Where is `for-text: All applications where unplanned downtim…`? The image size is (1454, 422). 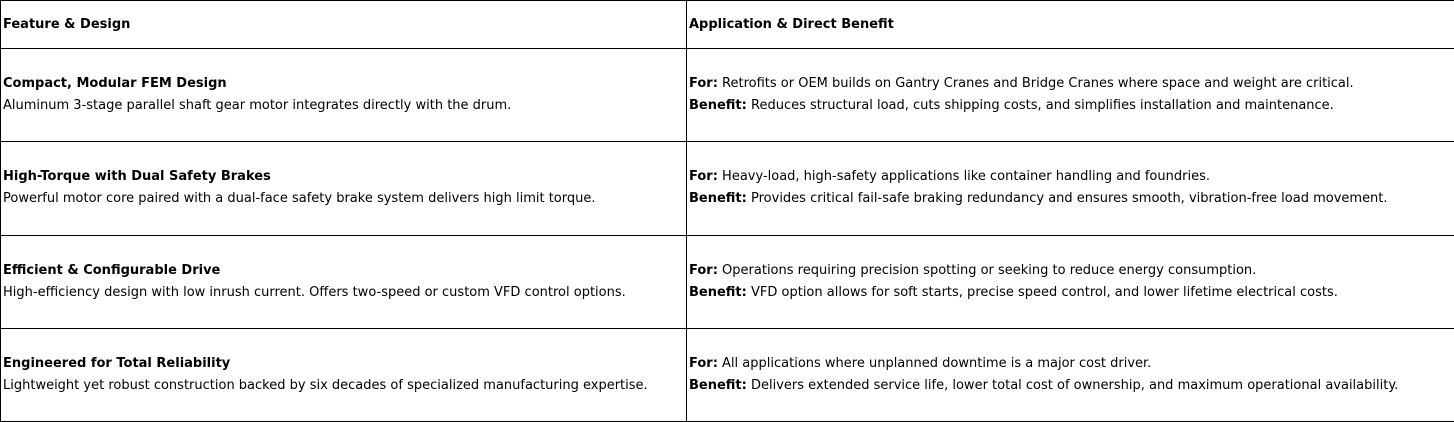 for-text: All applications where unplanned downtim… is located at coordinates (937, 363).